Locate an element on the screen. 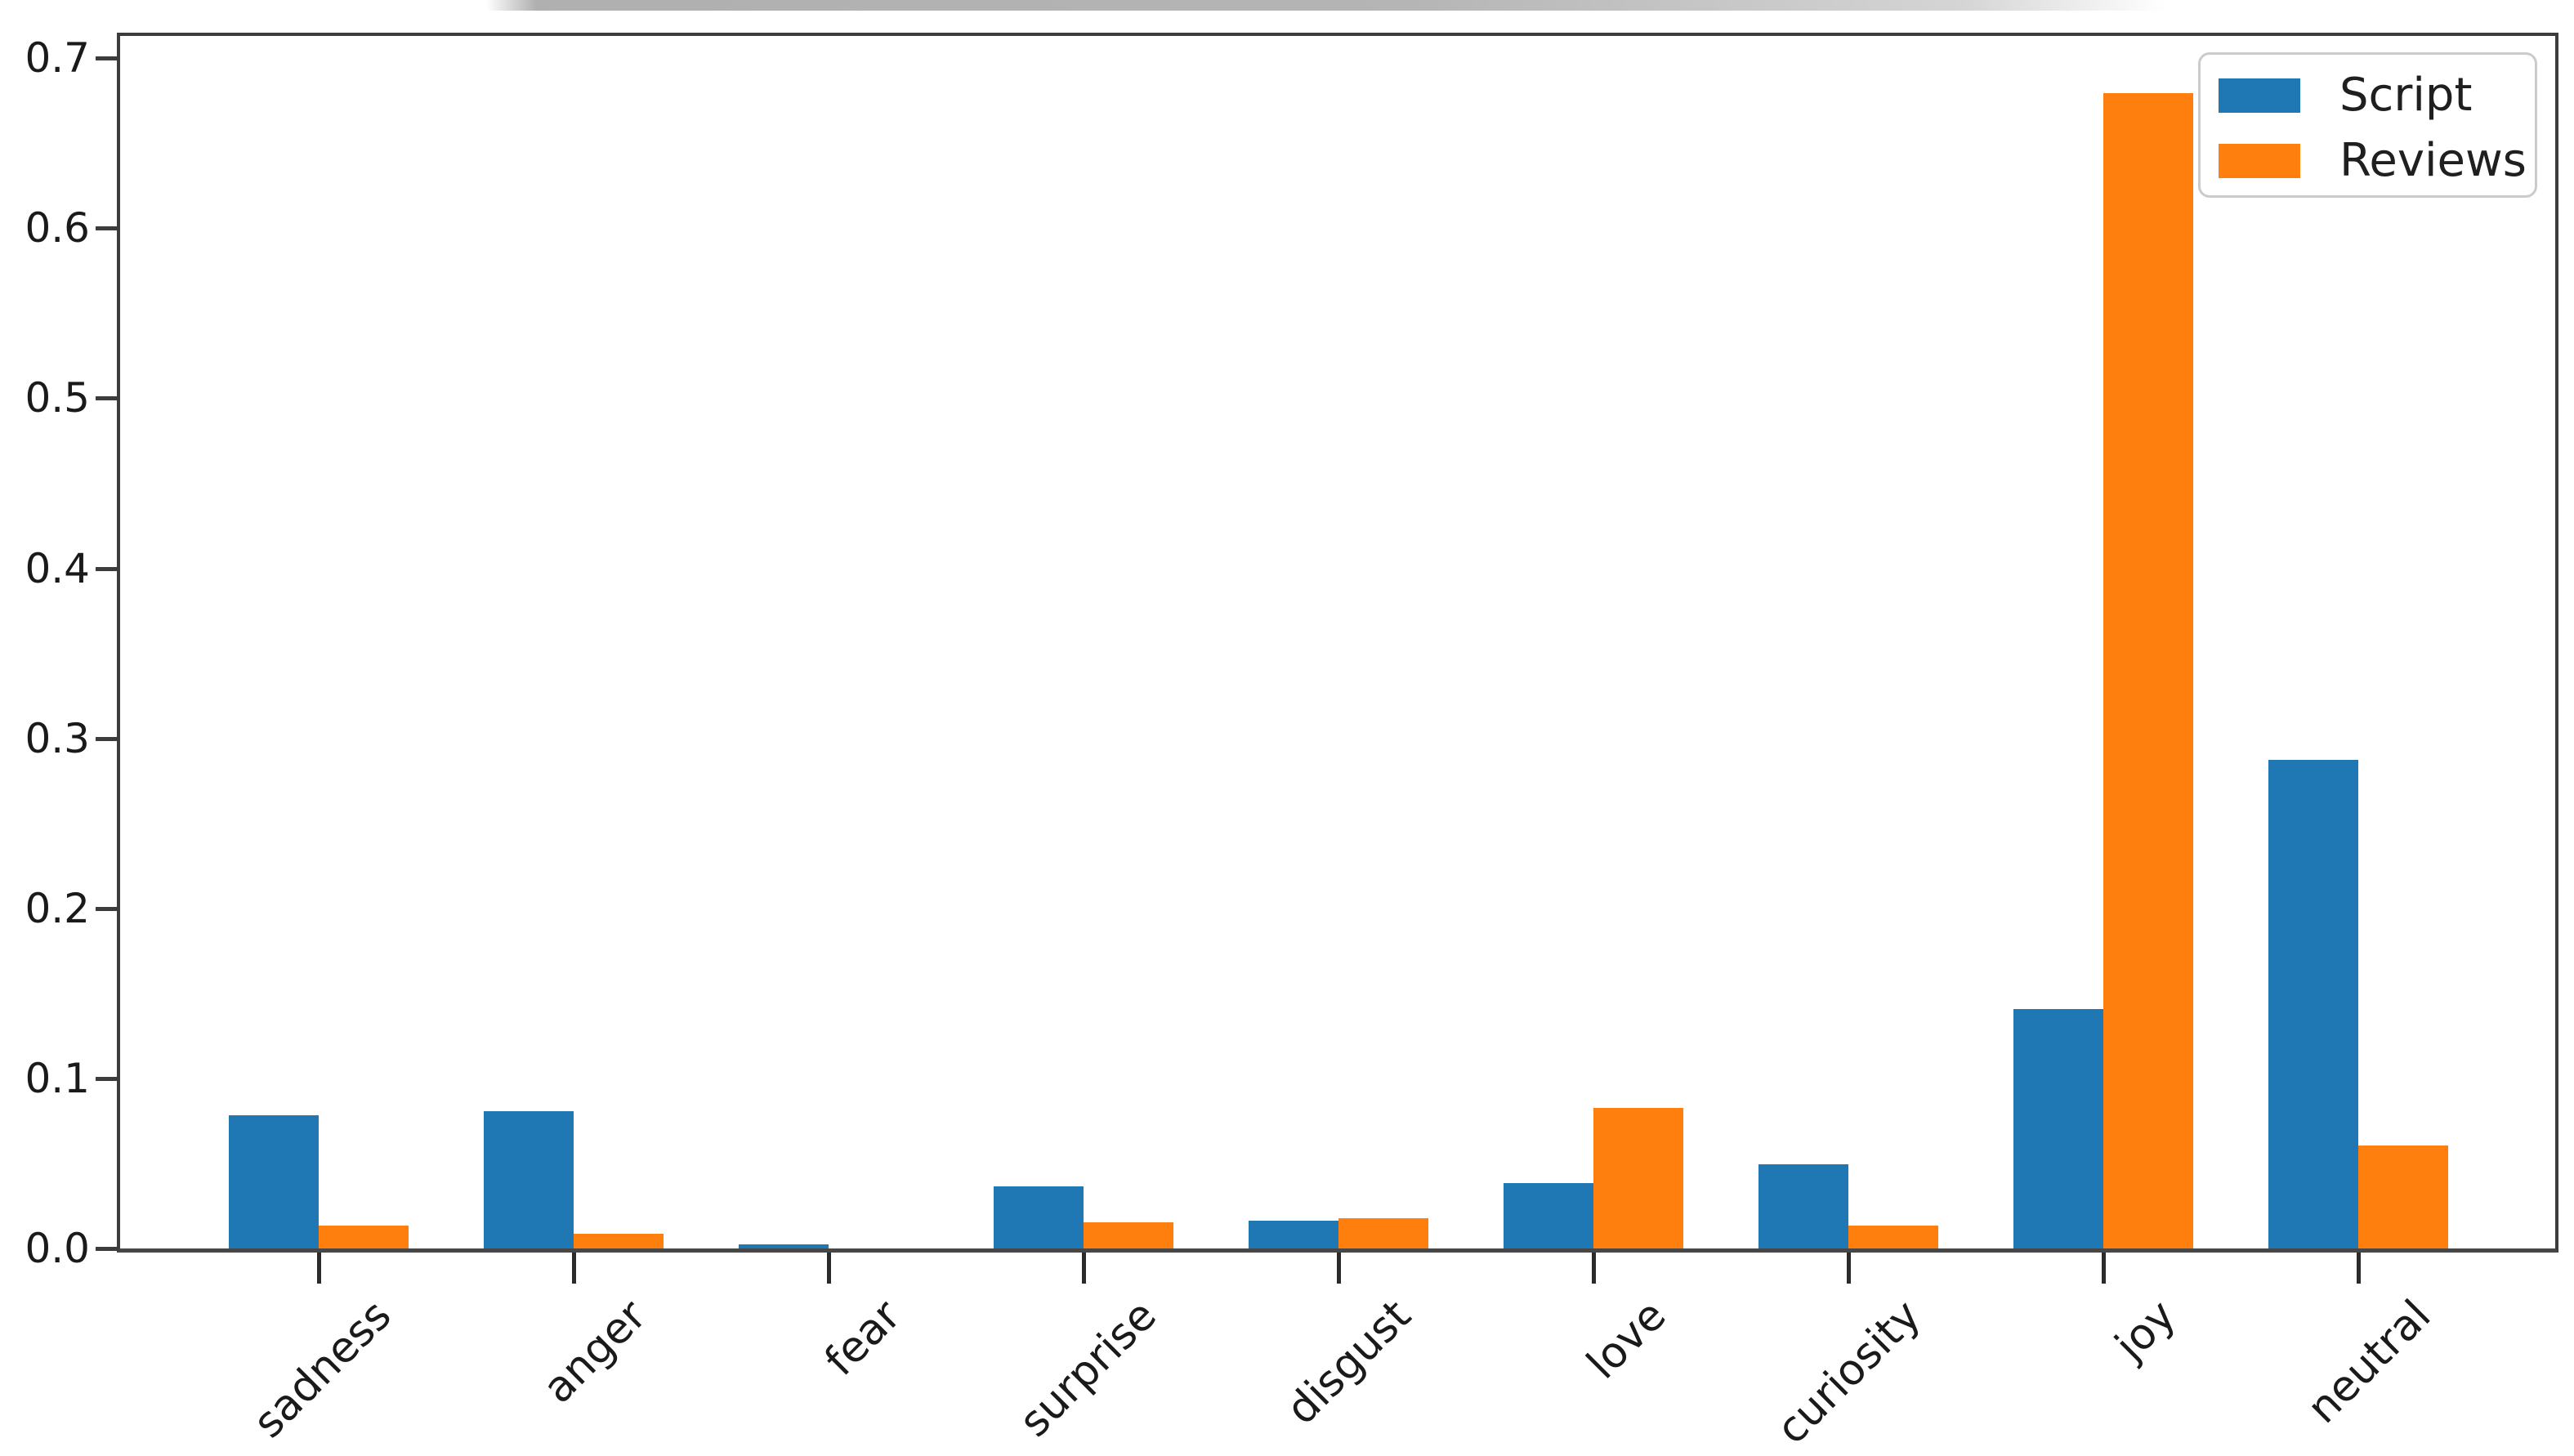  bar-script-joy is located at coordinates (2058, 1130).